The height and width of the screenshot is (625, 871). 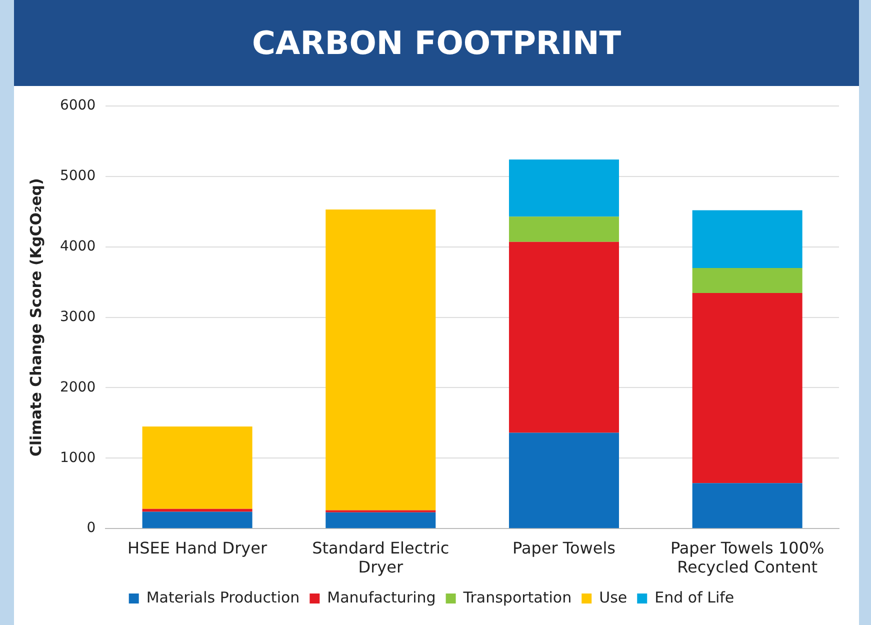 I want to click on y-tick-label: 6000, so click(x=78, y=106).